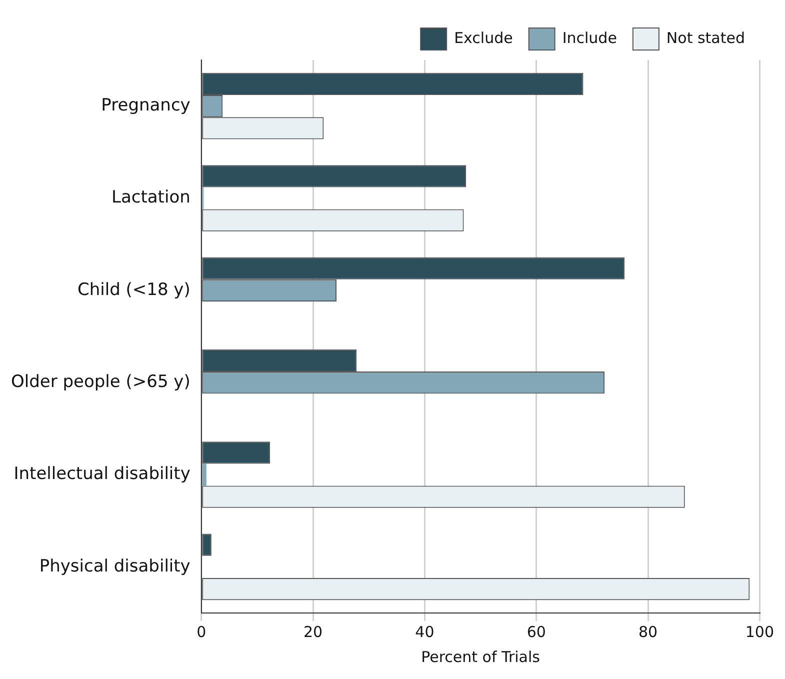 The width and height of the screenshot is (785, 679). What do you see at coordinates (706, 37) in the screenshot?
I see `legend-label: Not stated` at bounding box center [706, 37].